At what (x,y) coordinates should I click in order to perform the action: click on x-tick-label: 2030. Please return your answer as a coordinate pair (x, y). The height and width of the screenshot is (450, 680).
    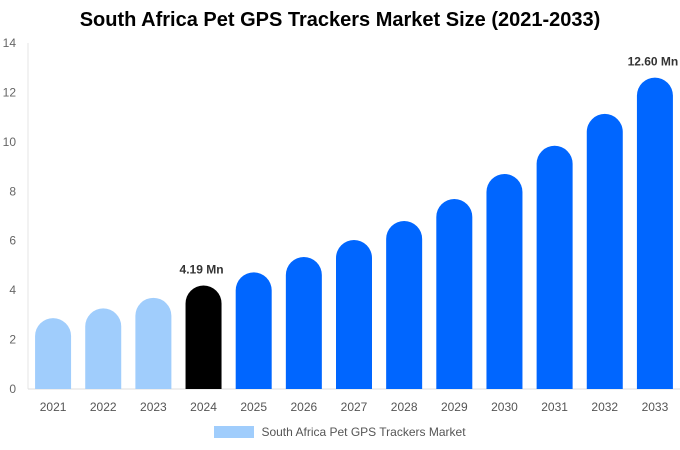
    Looking at the image, I should click on (504, 407).